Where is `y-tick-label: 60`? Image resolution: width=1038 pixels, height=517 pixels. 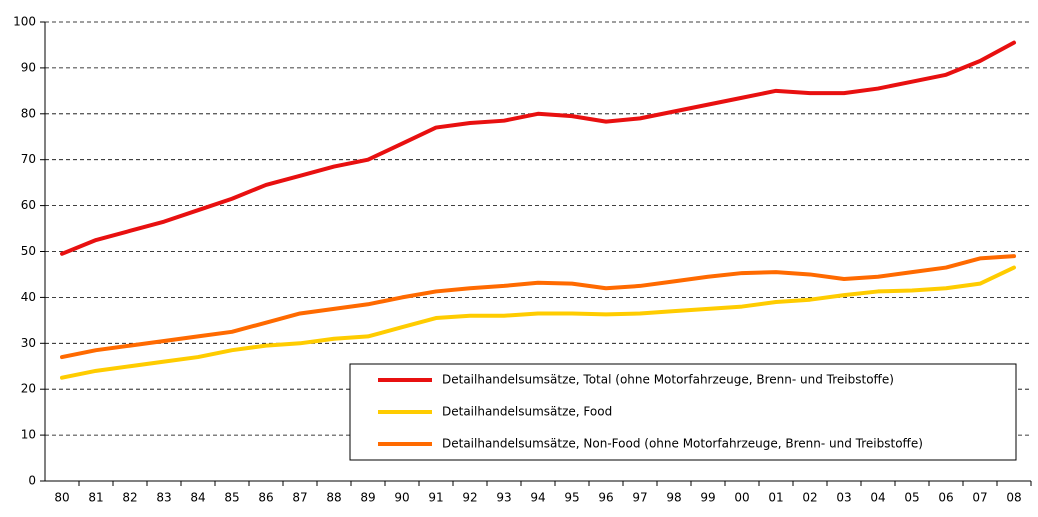 y-tick-label: 60 is located at coordinates (28, 205).